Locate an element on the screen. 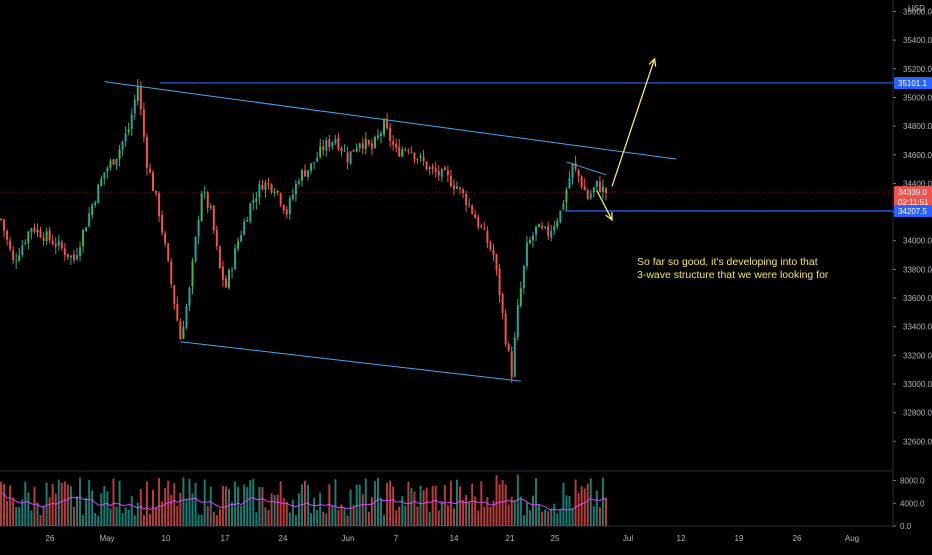 The height and width of the screenshot is (555, 932). time-axis-label: 21 is located at coordinates (510, 538).